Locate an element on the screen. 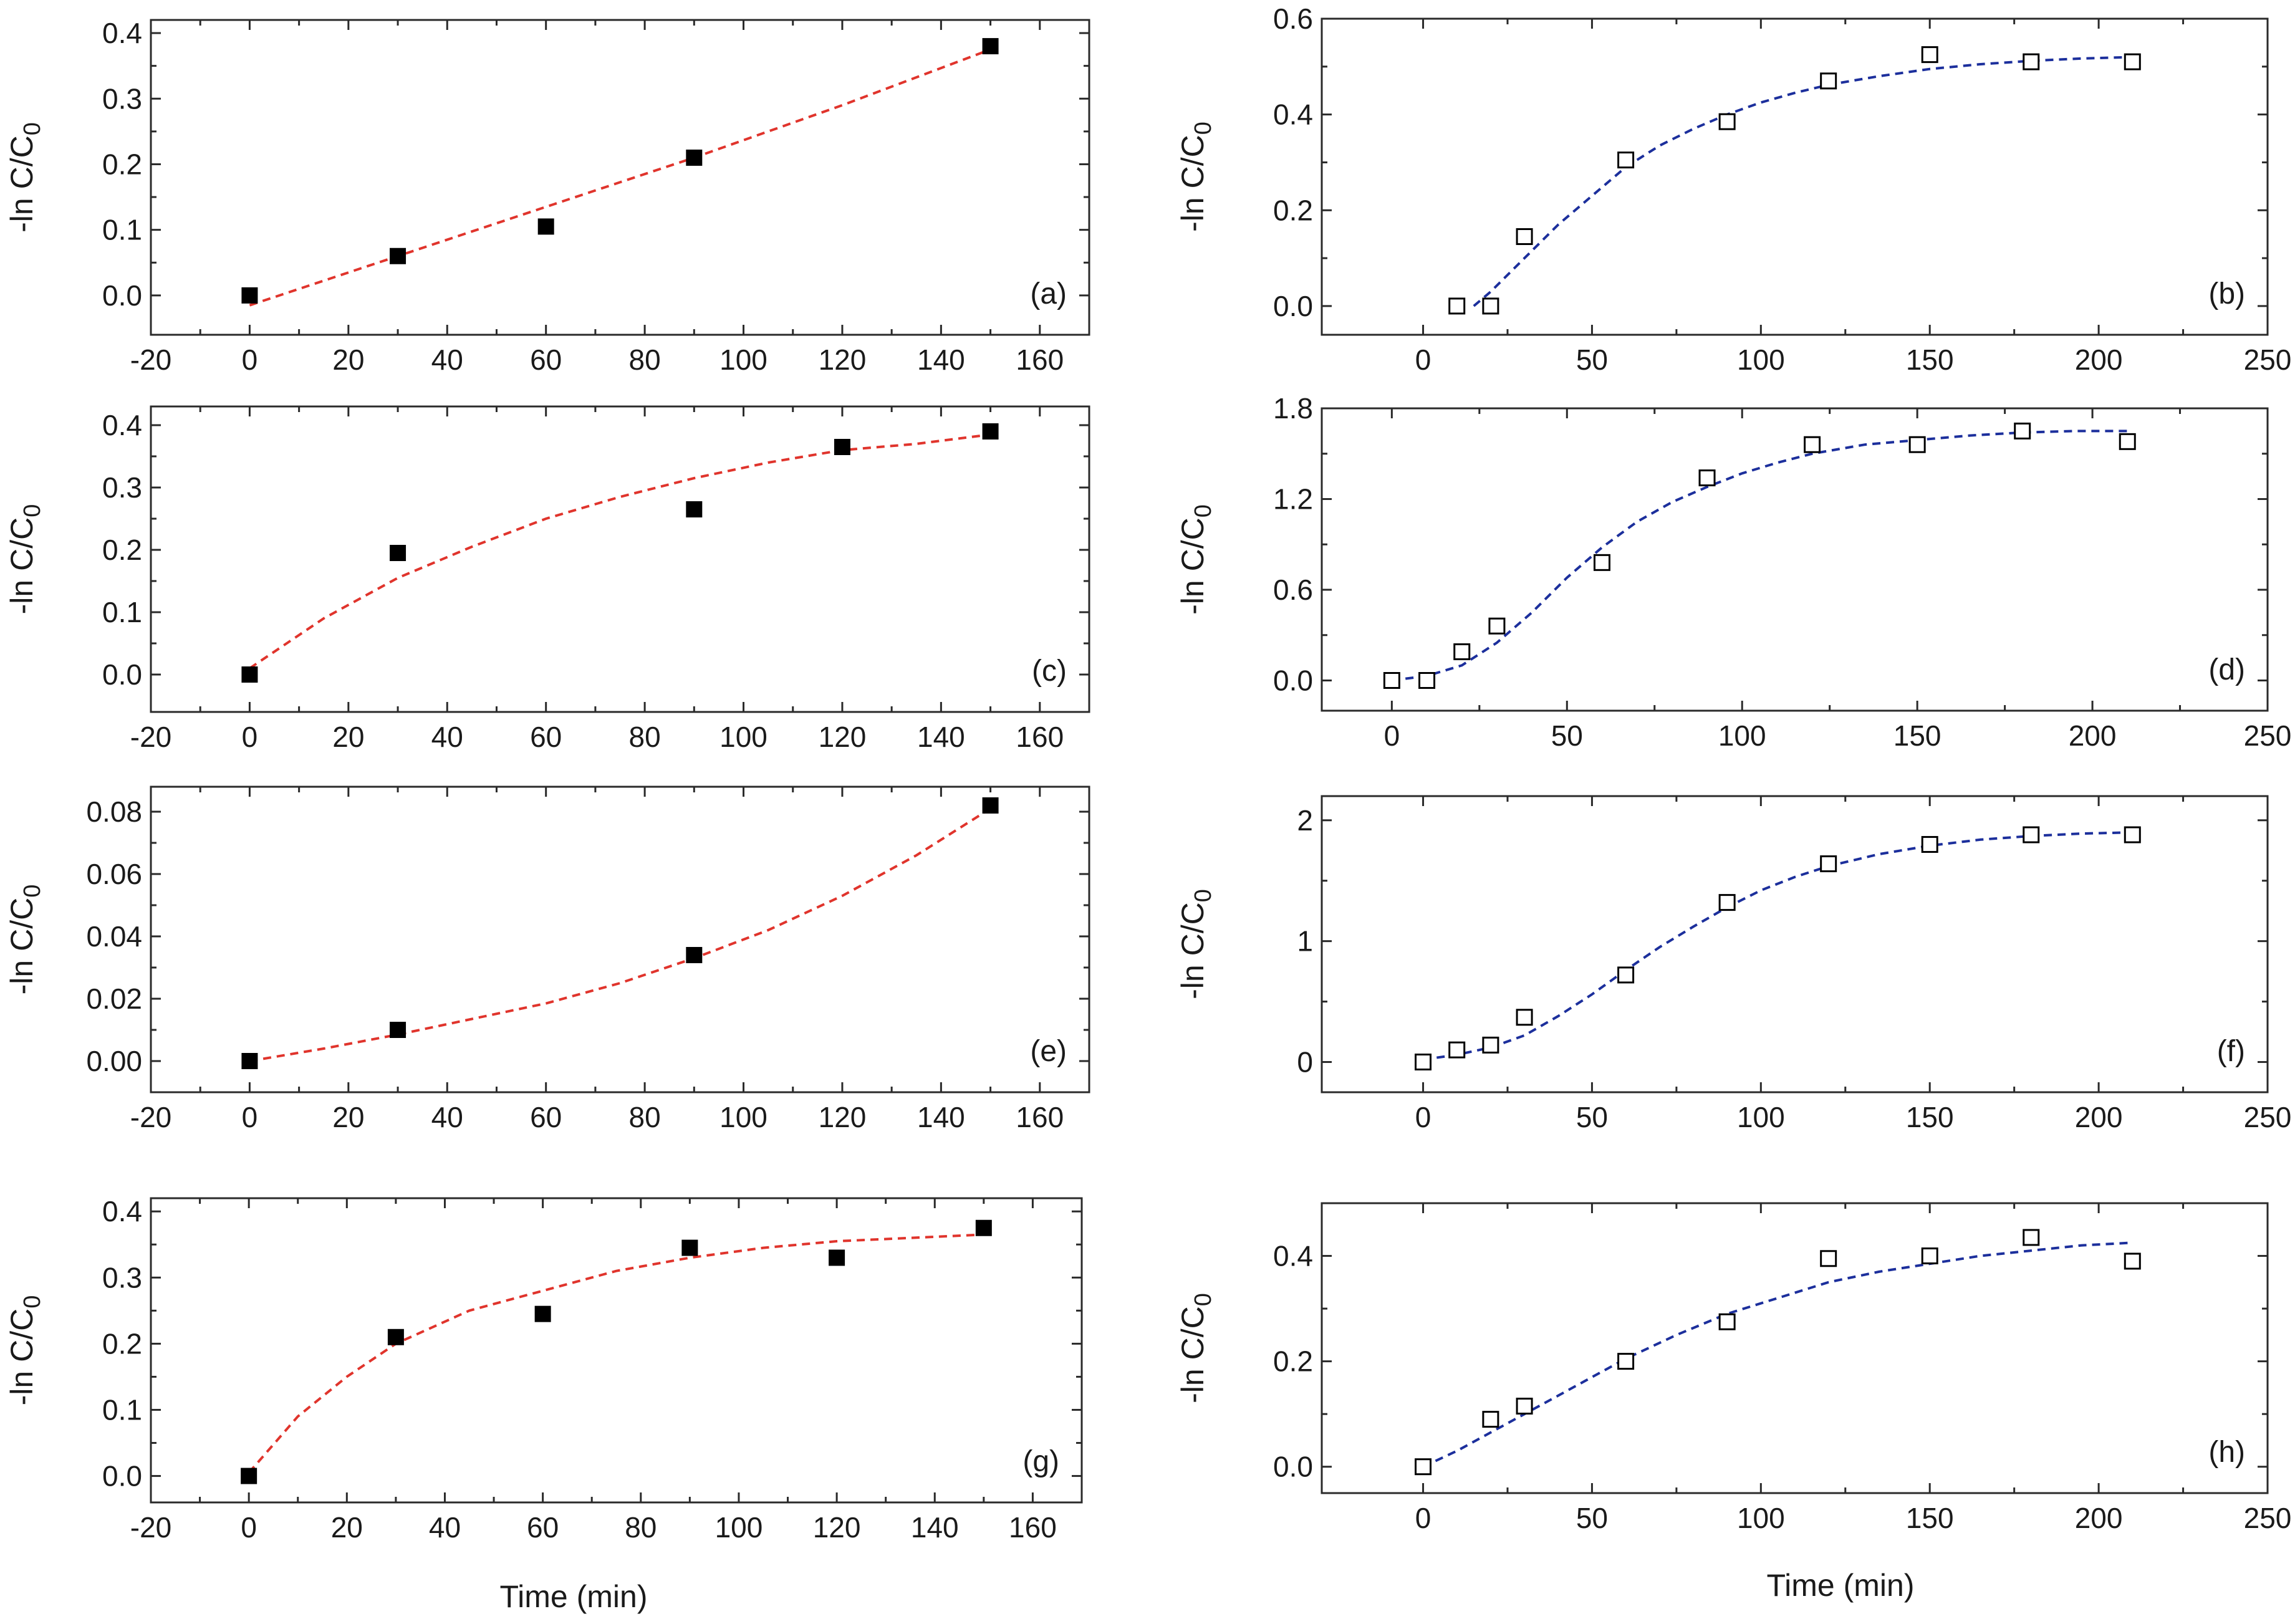 This screenshot has height=1624, width=2295. x-axis-title-right: Time (min) is located at coordinates (1840, 1585).